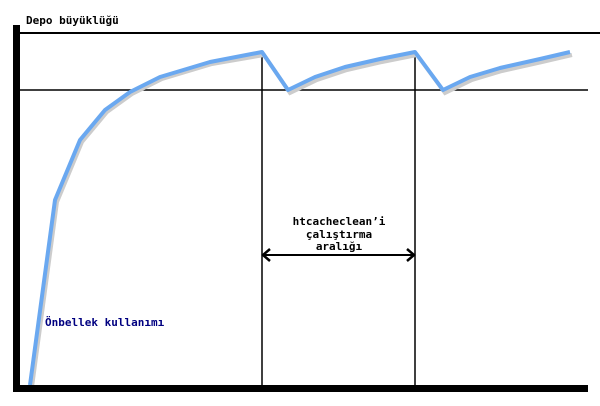  Describe the element at coordinates (72, 20) in the screenshot. I see `y-axis-label: Depo büyüklüğü` at that location.